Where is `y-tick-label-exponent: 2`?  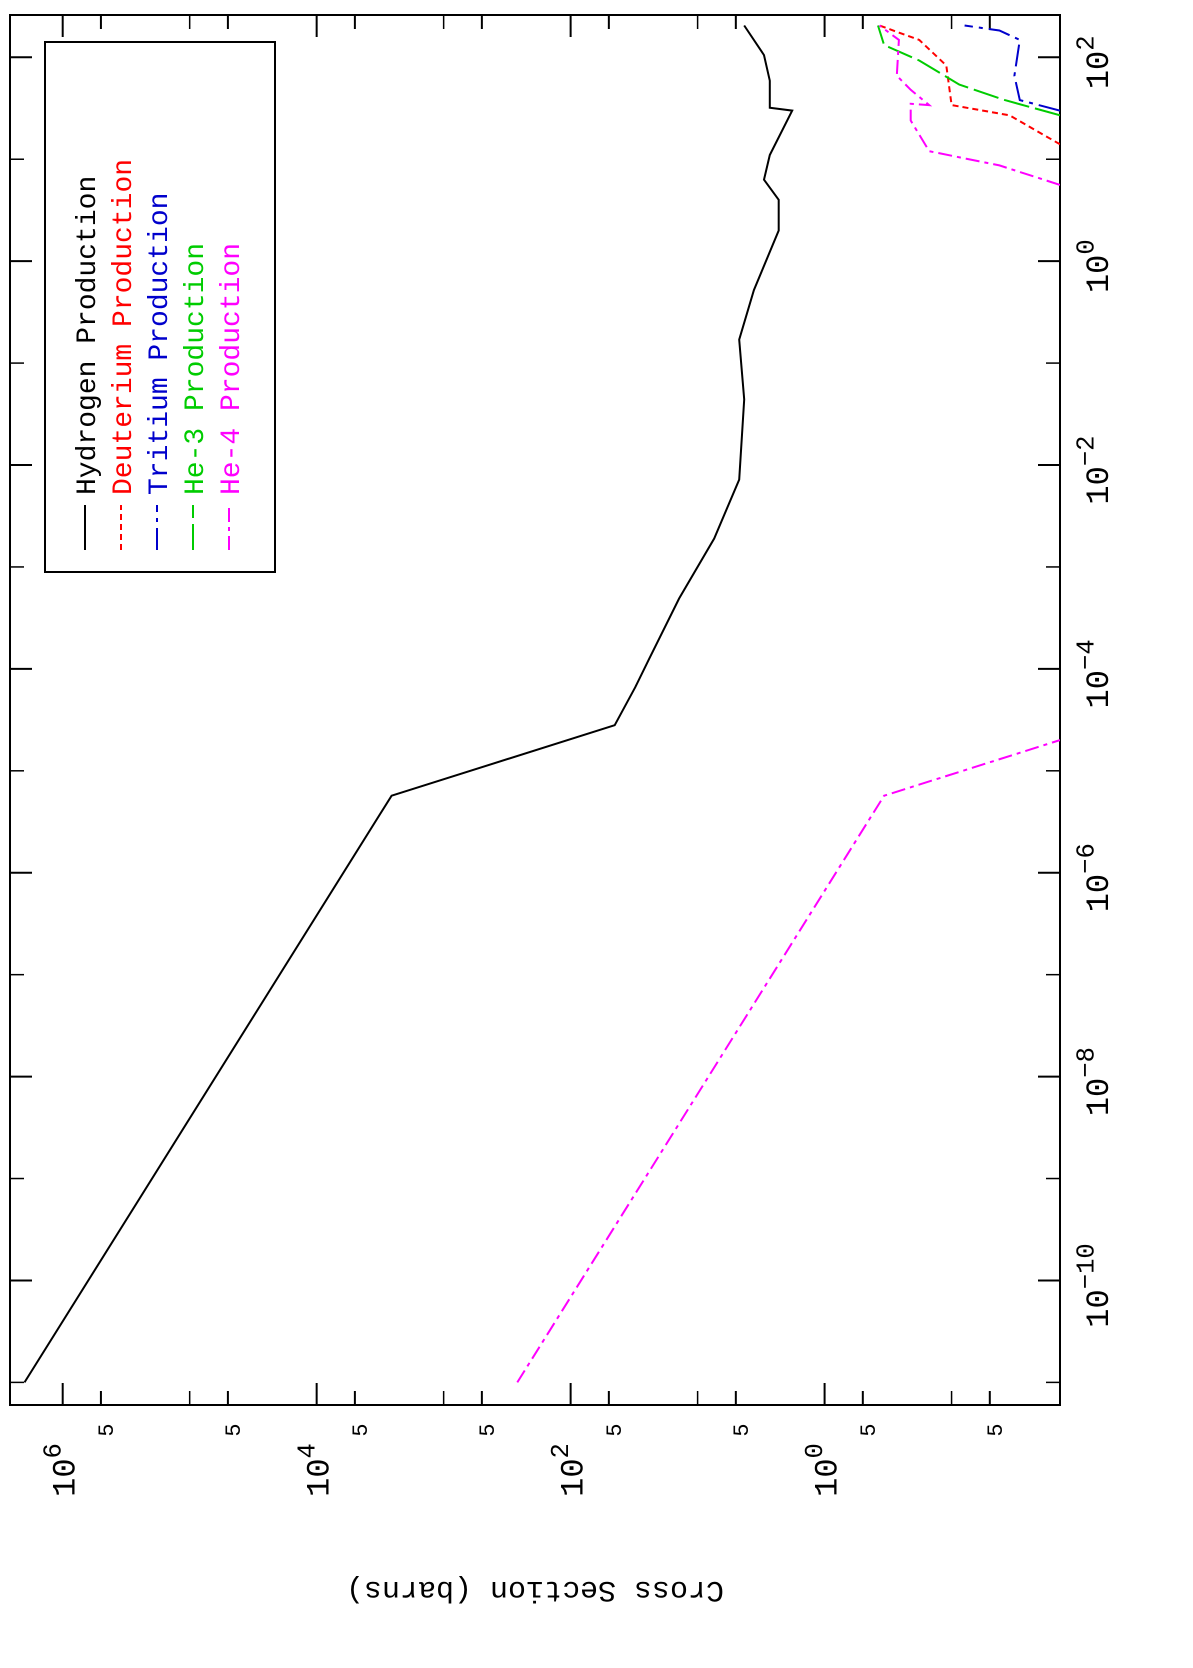
y-tick-label-exponent: 2 is located at coordinates (561, 1450).